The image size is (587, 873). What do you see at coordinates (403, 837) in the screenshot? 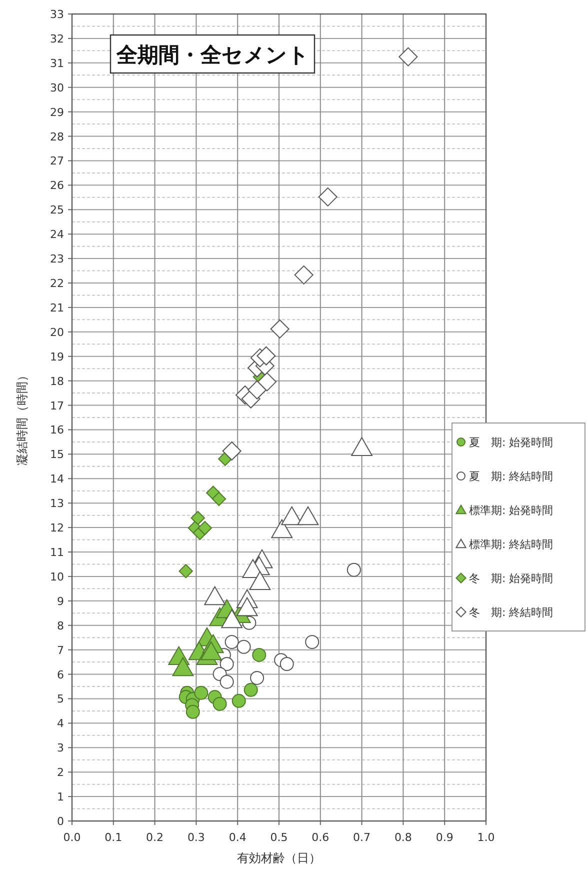
I see `x-tick-label: 0.8` at bounding box center [403, 837].